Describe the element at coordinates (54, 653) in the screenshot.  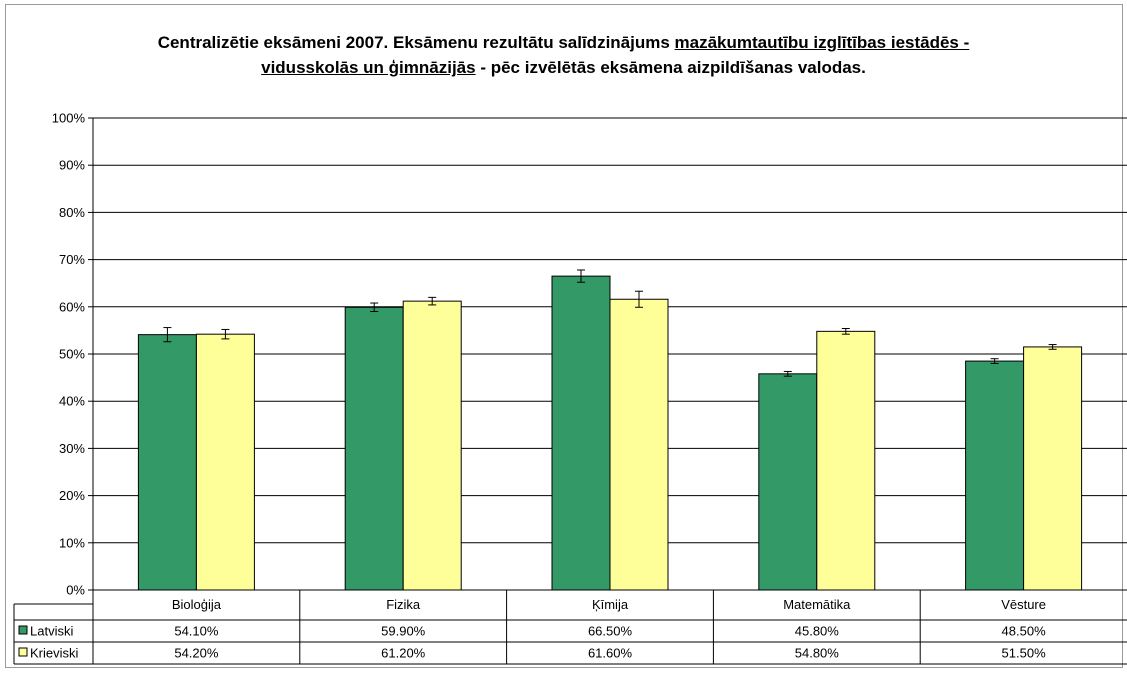
I see `legend-label: Krieviski` at that location.